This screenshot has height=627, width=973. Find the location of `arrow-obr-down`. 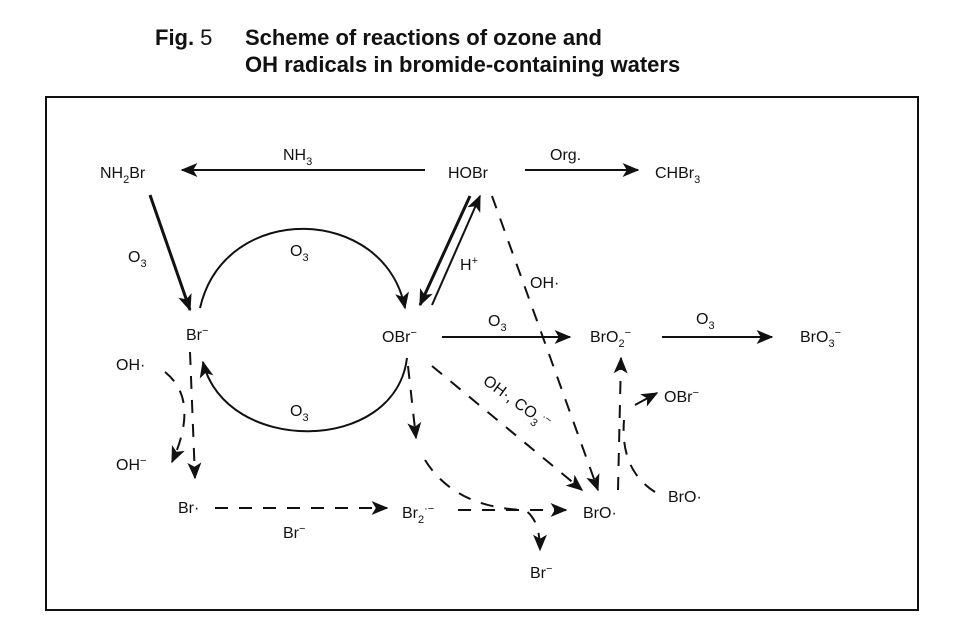

arrow-obr-down is located at coordinates (414, 402).